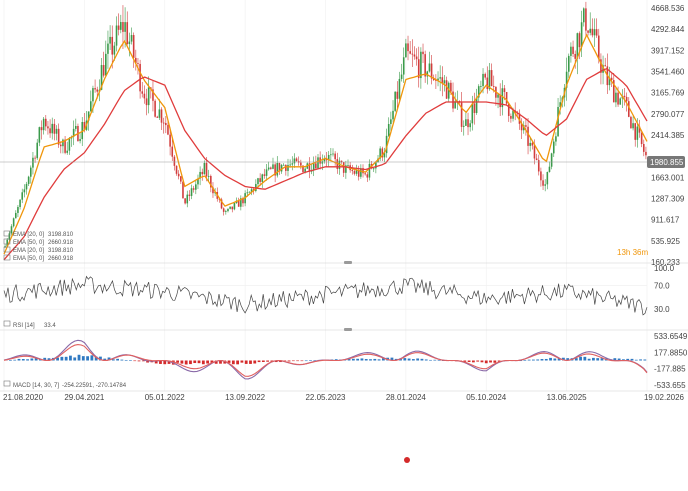 This screenshot has width=688, height=491. Describe the element at coordinates (165, 397) in the screenshot. I see `x-tick-label: 05.01.2022` at that location.